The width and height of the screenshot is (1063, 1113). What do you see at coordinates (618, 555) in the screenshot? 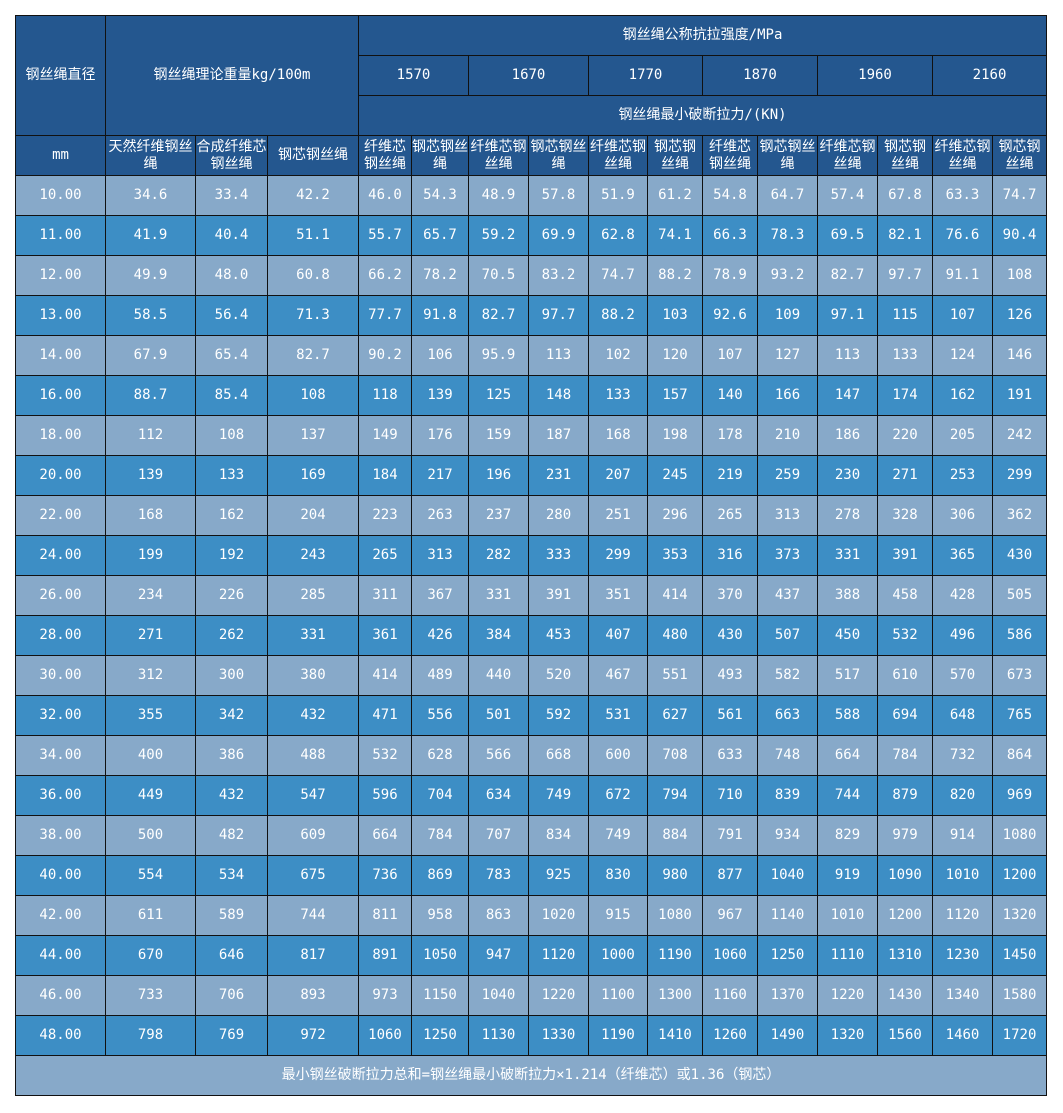
I see `value-cell: 299` at bounding box center [618, 555].